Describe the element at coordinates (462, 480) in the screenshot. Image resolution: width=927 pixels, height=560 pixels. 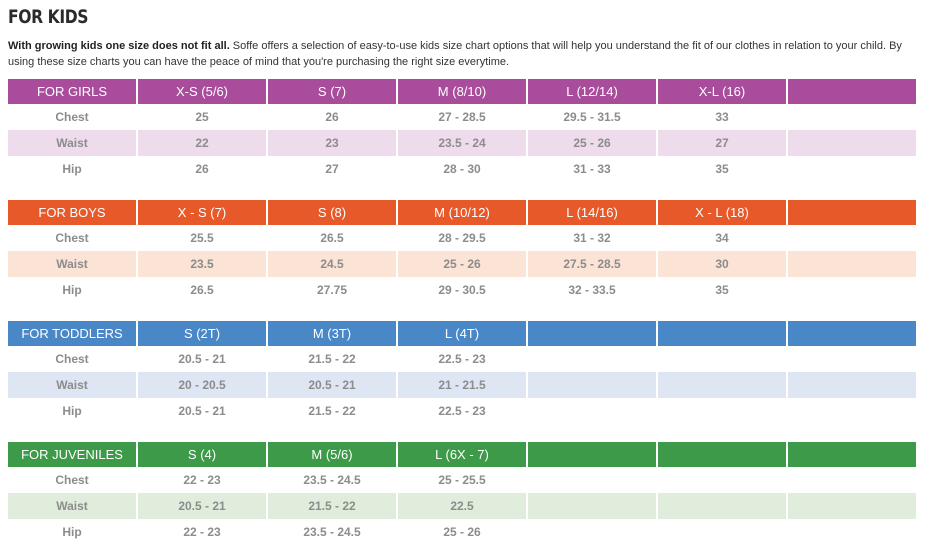
I see `measurement-value: 25 - 25.5` at that location.